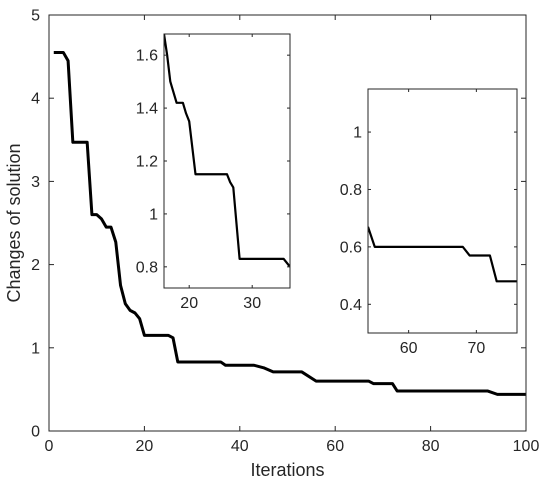 The image size is (550, 494). Describe the element at coordinates (287, 470) in the screenshot. I see `x-axis-label: Iterations` at that location.